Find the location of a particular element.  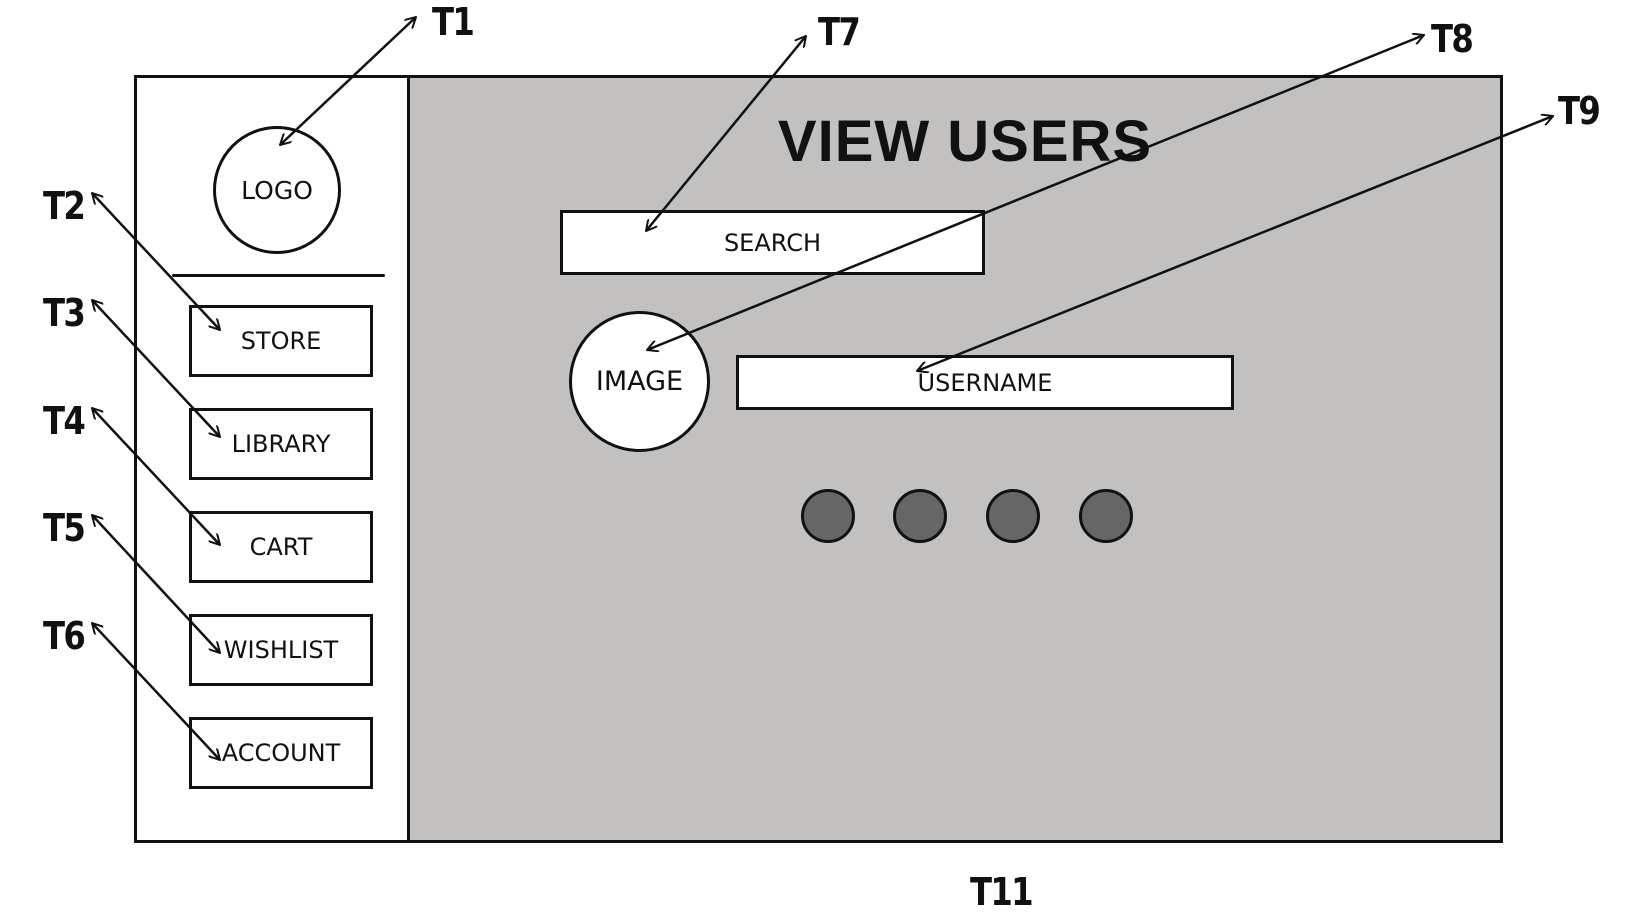

callout-t3: T3 is located at coordinates (64, 313).